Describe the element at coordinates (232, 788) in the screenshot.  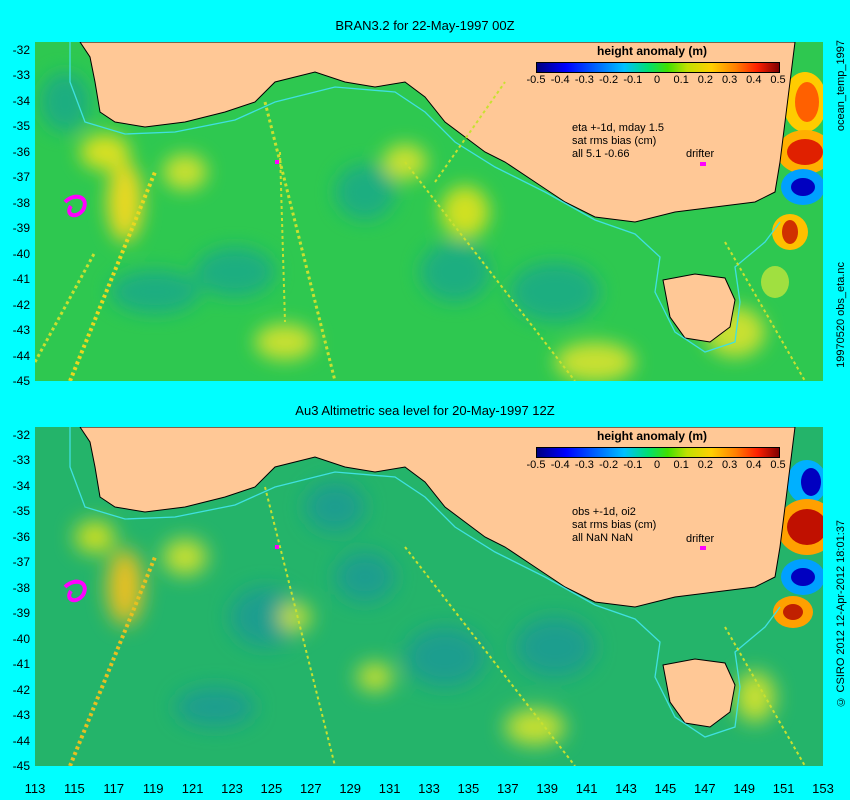
I see `x-tick-label: 123` at that location.